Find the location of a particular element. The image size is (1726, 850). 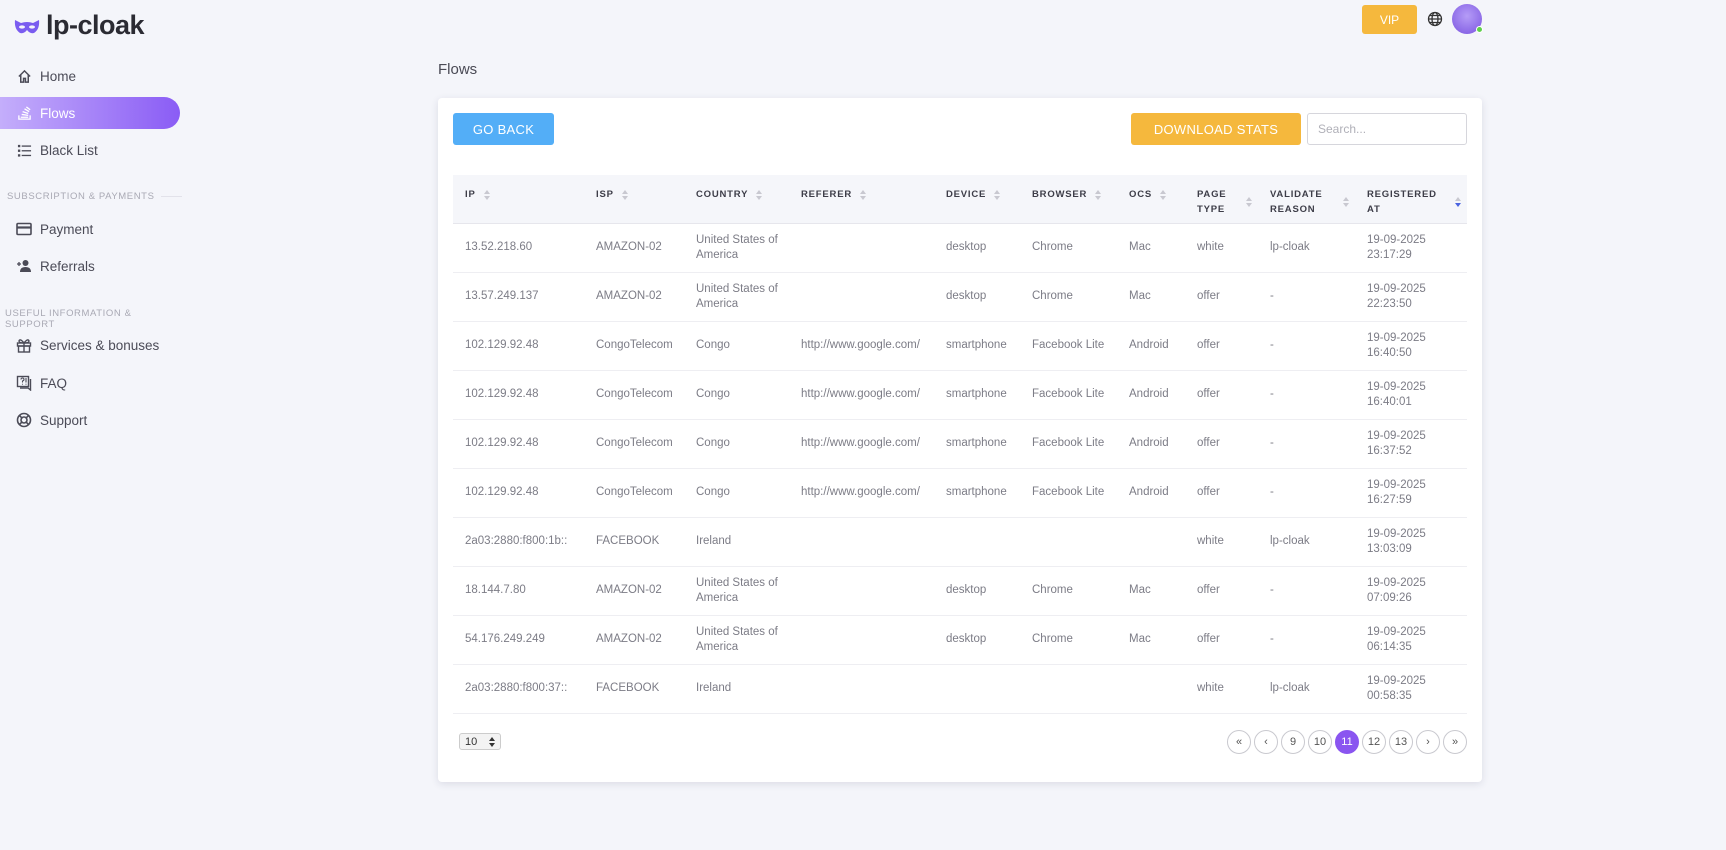

sidebar-item-payment: Payment is located at coordinates (90, 229).